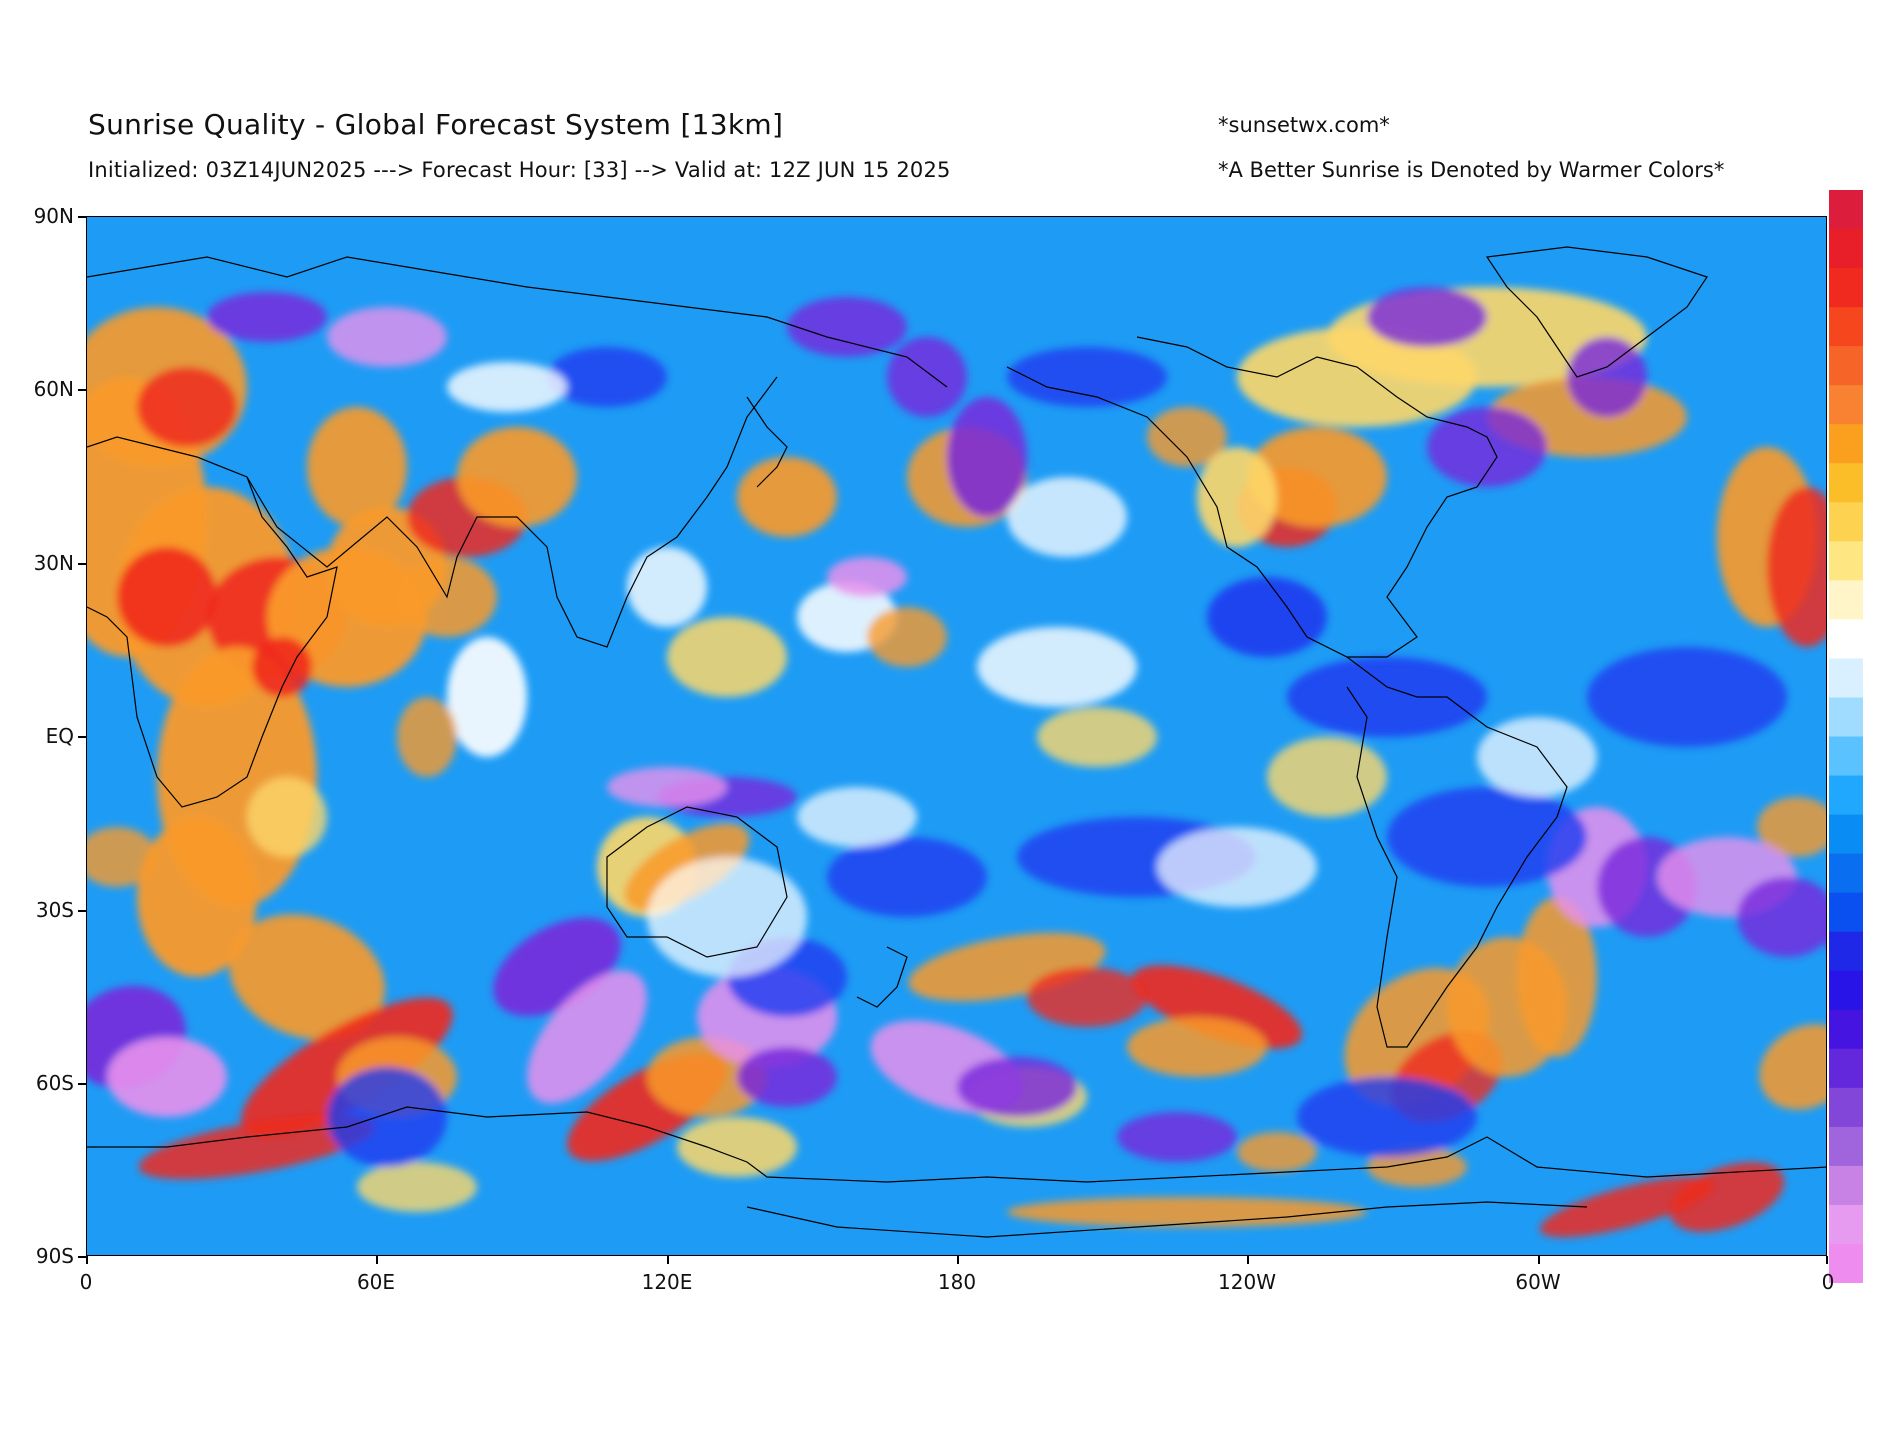 The image size is (1885, 1450). Describe the element at coordinates (1247, 1282) in the screenshot. I see `x-tick-label-120w: 120W` at that location.